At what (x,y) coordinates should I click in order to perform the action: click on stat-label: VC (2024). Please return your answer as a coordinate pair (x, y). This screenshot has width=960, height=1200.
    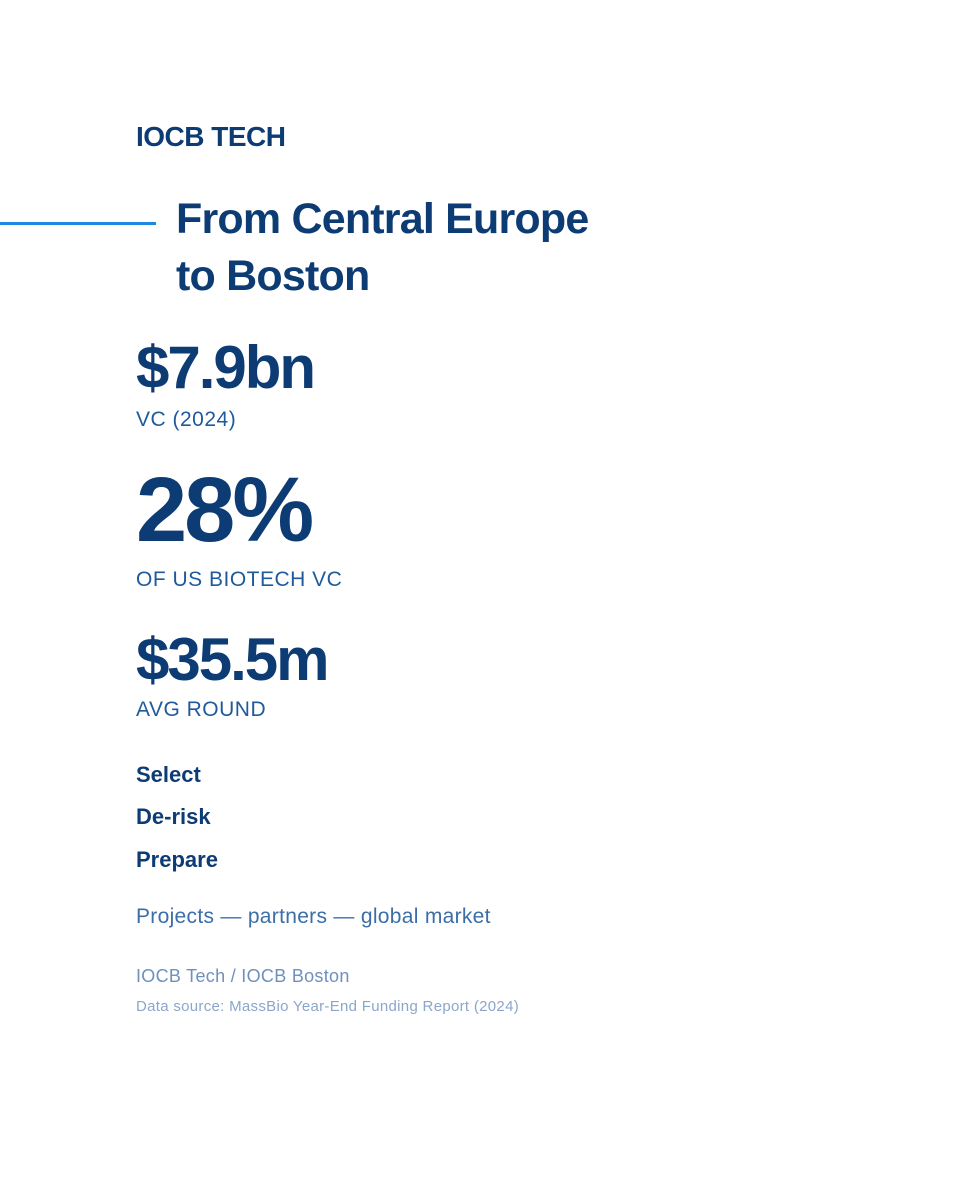
    Looking at the image, I should click on (186, 419).